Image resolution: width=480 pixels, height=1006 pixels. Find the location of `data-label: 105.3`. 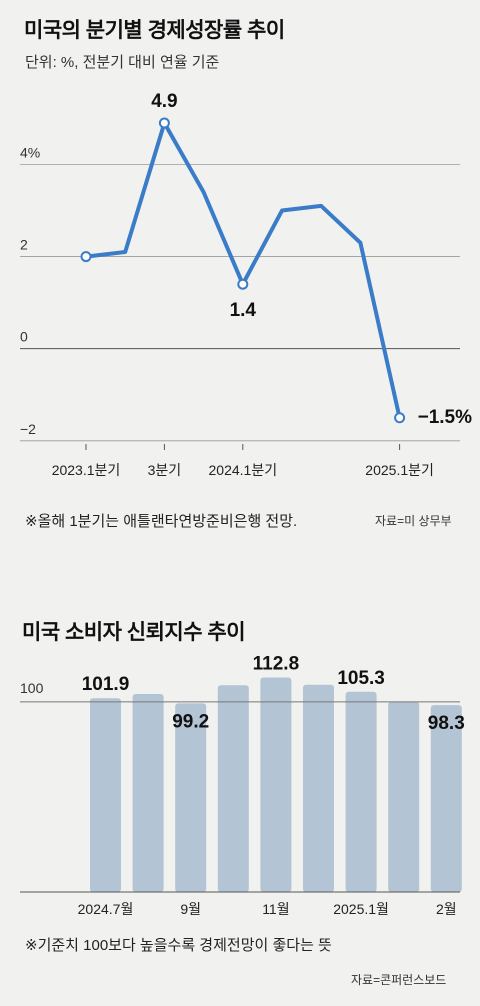

data-label: 105.3 is located at coordinates (361, 678).